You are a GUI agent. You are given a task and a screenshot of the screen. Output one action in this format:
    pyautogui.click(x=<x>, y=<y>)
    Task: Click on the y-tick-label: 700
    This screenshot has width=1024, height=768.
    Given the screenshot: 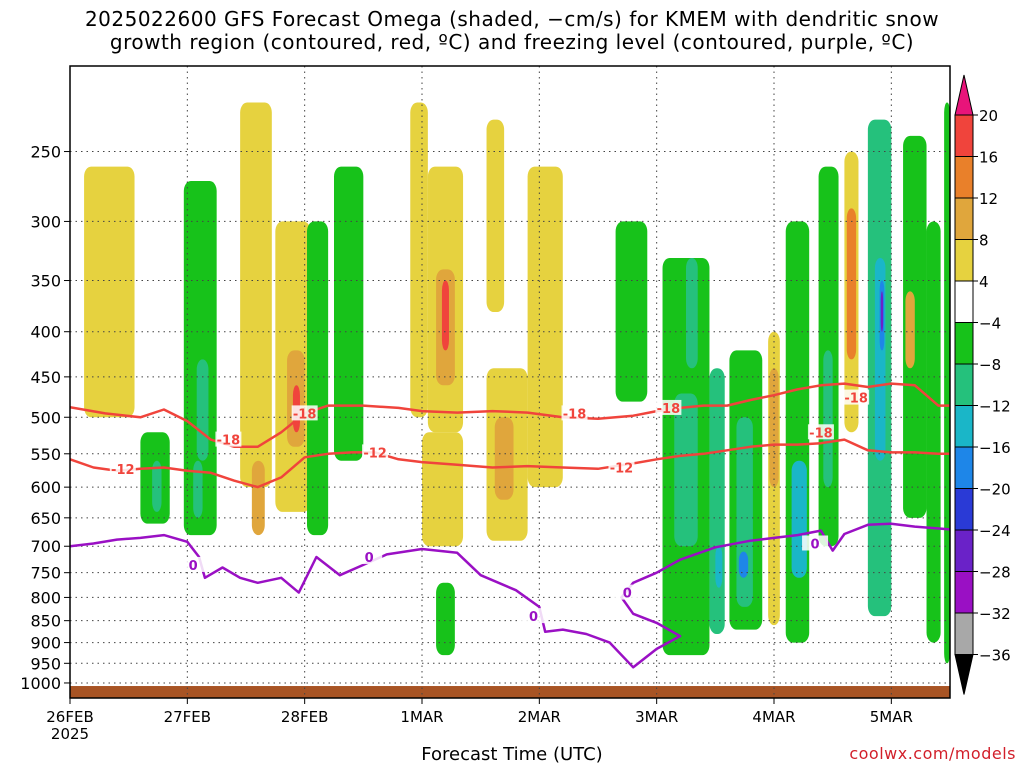 What is the action you would take?
    pyautogui.click(x=45, y=546)
    